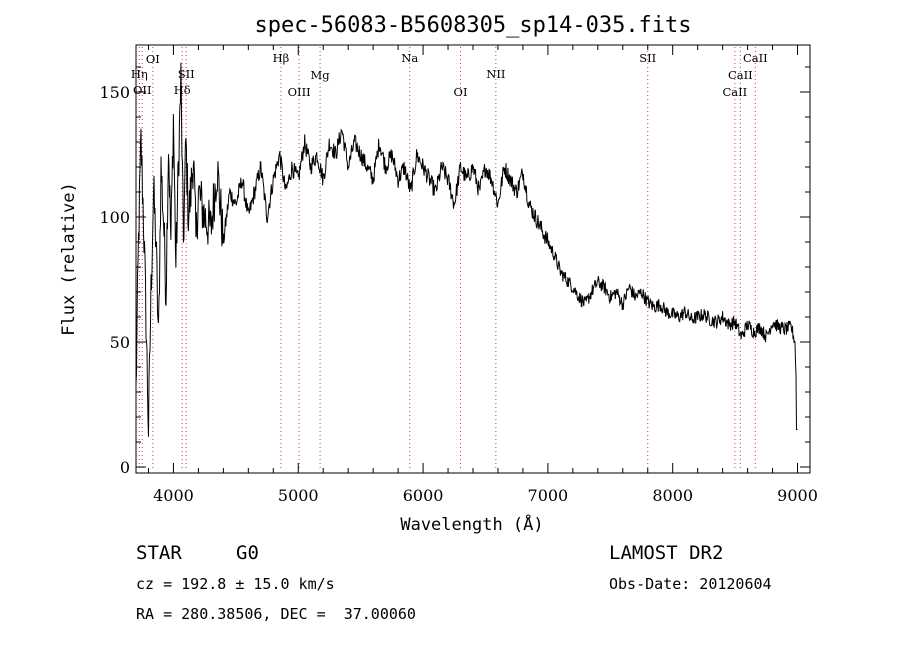 The height and width of the screenshot is (650, 900). Describe the element at coordinates (114, 217) in the screenshot. I see `y-tick-label: 100` at that location.